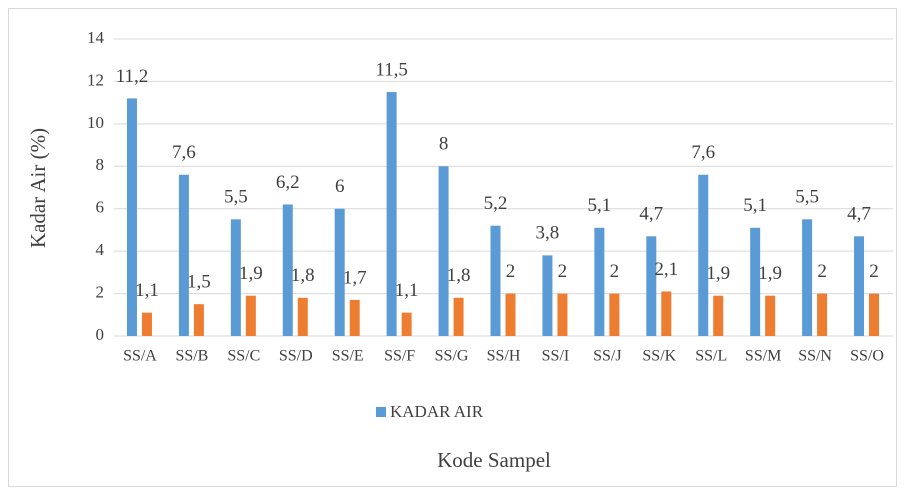 The width and height of the screenshot is (904, 494). What do you see at coordinates (95, 79) in the screenshot?
I see `y-tick-label: 12` at bounding box center [95, 79].